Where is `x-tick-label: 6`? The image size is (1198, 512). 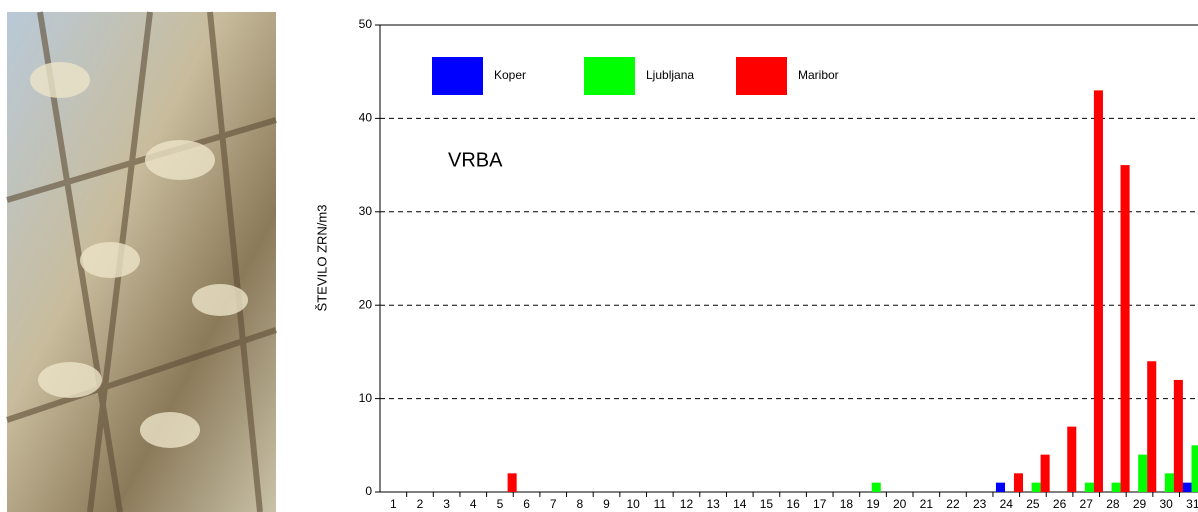
x-tick-label: 6 is located at coordinates (526, 504).